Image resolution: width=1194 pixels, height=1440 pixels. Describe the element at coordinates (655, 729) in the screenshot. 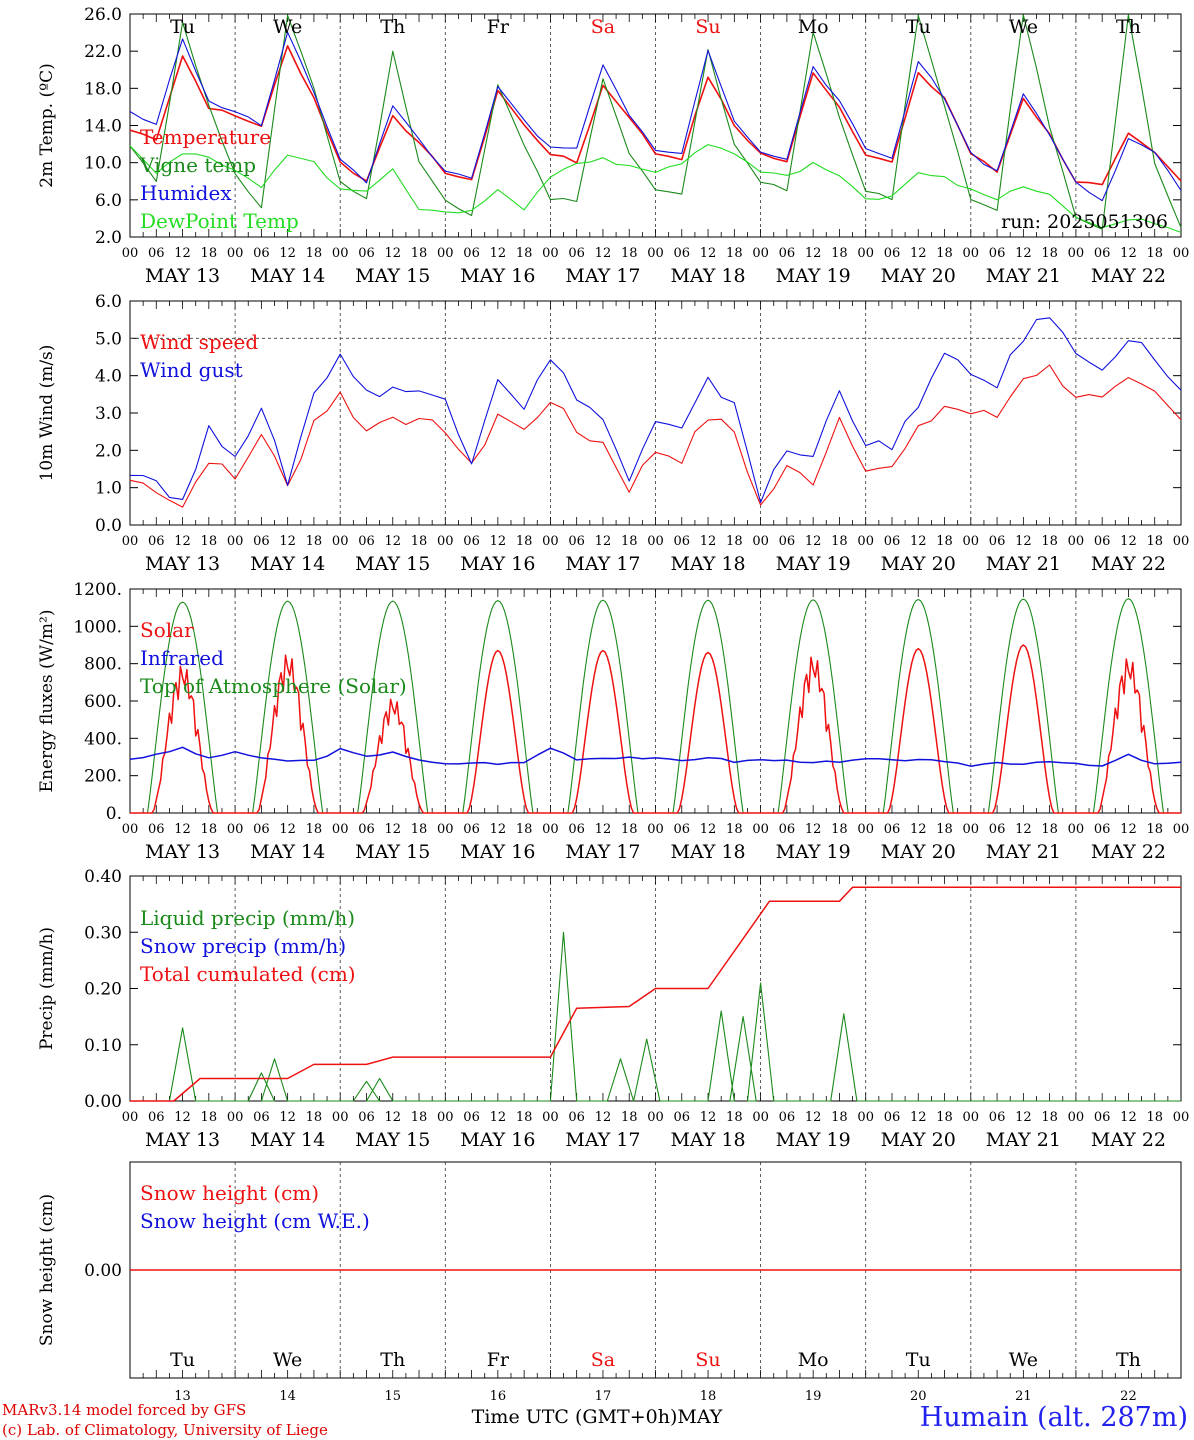

I see `series-line-solar` at that location.